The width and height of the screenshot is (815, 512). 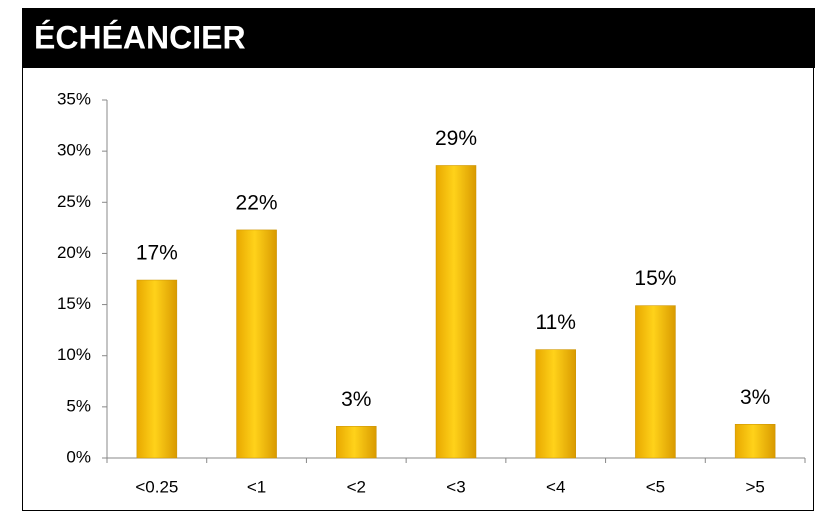 What do you see at coordinates (555, 486) in the screenshot?
I see `x-tick-label: <4` at bounding box center [555, 486].